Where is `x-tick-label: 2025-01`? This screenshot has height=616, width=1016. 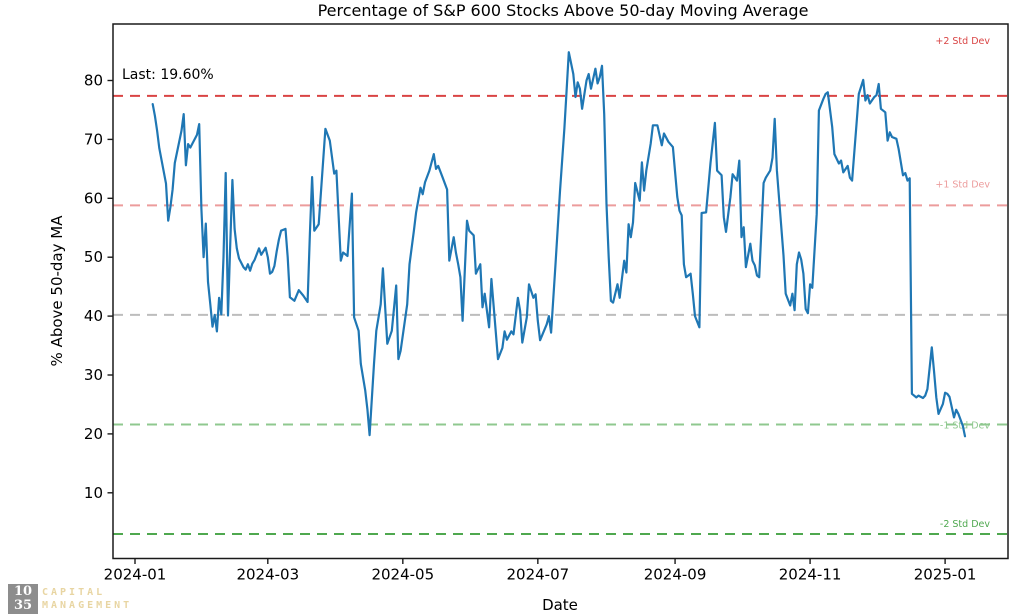 x-tick-label: 2025-01 is located at coordinates (945, 575).